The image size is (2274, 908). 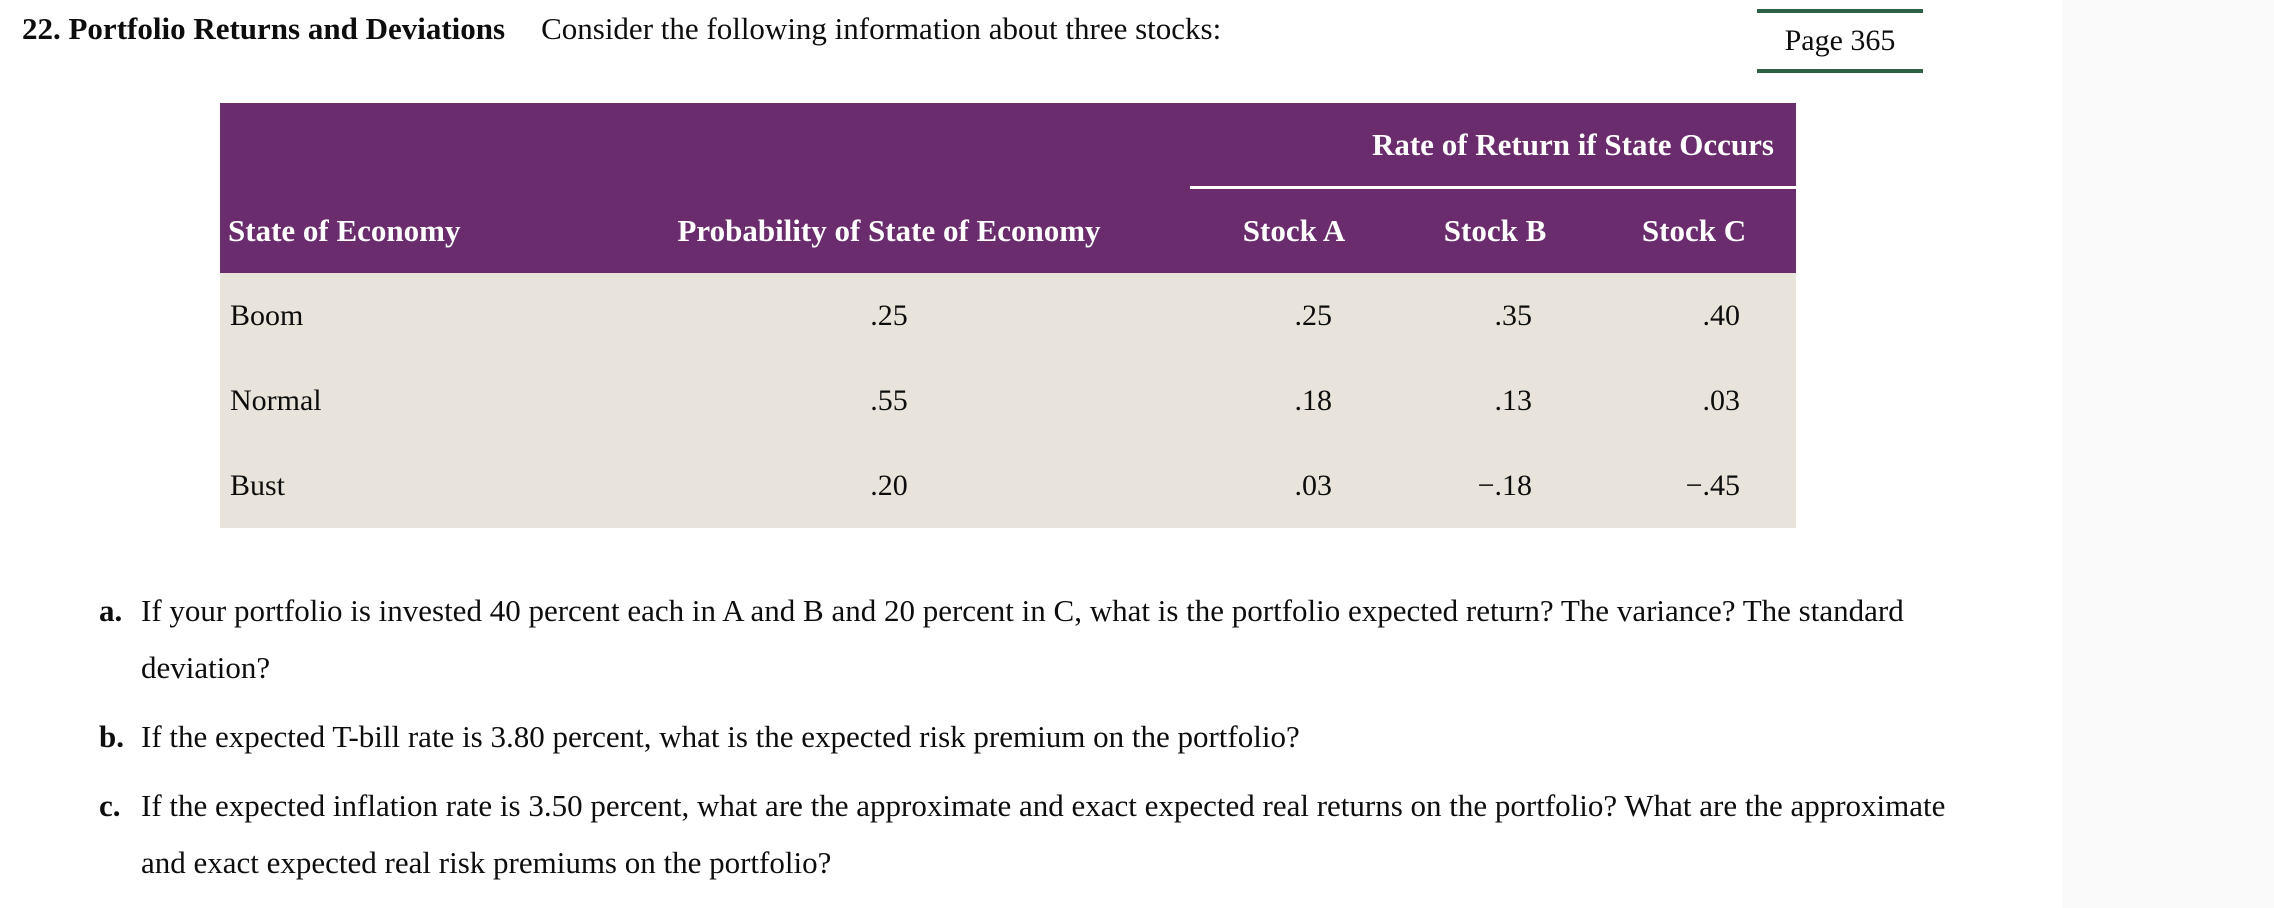 I want to click on table-row-normal: Normal .55 .18 .13 .03, so click(x=1008, y=400).